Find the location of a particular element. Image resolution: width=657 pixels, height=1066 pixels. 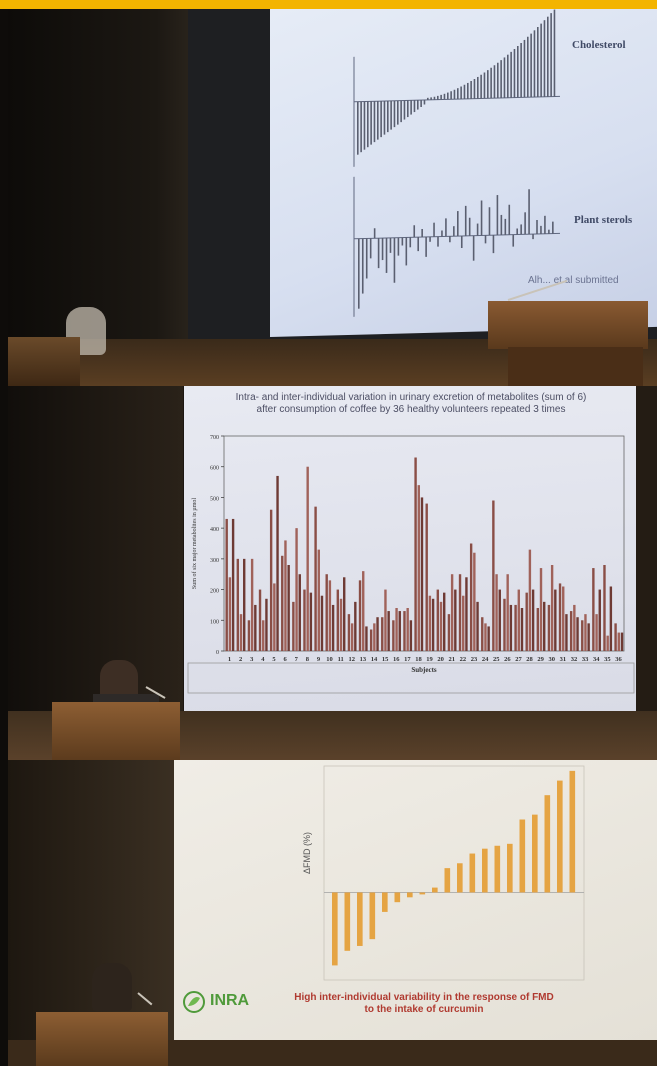

podium is located at coordinates (116, 731).